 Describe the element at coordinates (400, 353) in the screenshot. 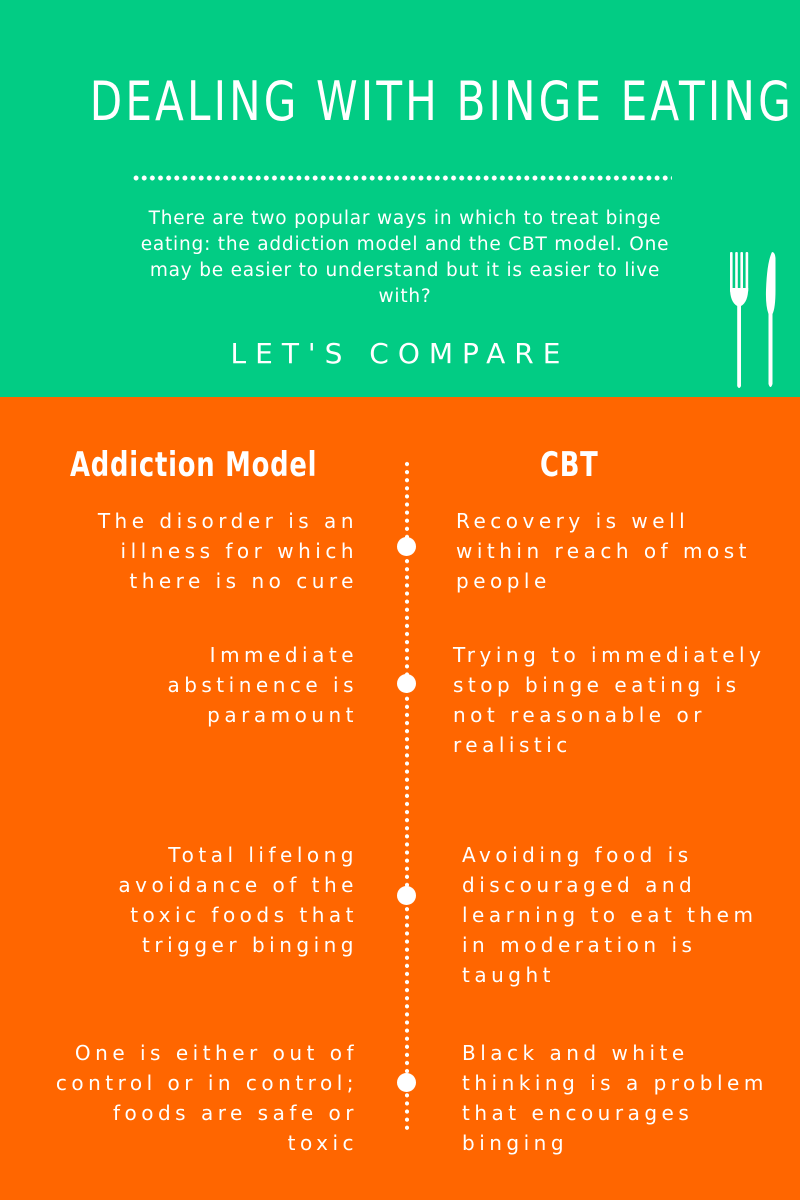

I see `compare-label: LET'S COMPARE` at that location.